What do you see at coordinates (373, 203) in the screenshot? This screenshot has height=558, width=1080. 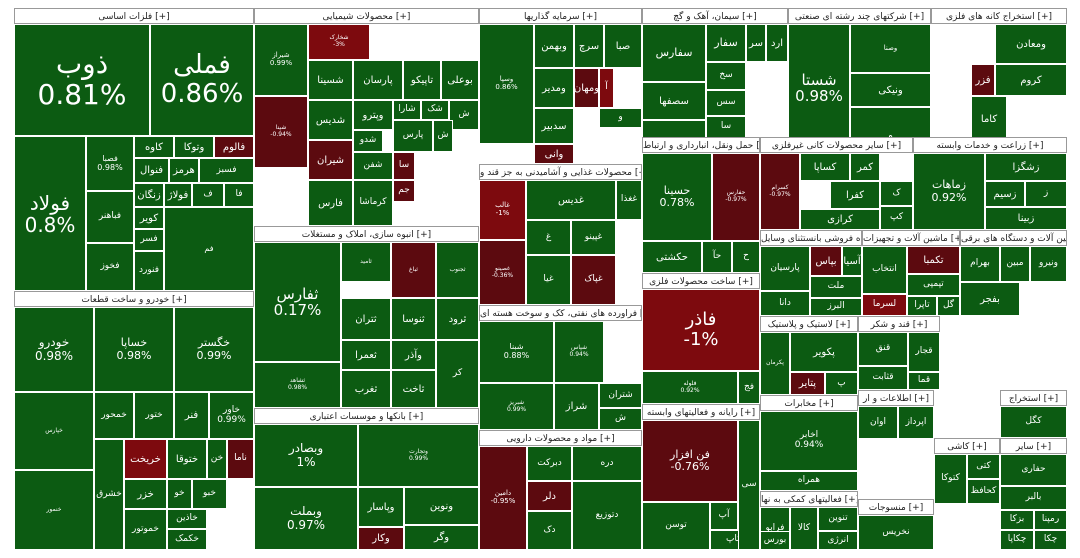 I see `stock-tile: کرماشا` at bounding box center [373, 203].